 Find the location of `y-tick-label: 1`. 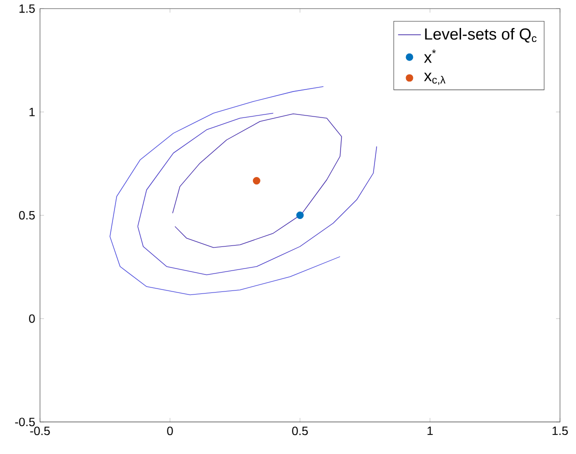

y-tick-label: 1 is located at coordinates (32, 112).